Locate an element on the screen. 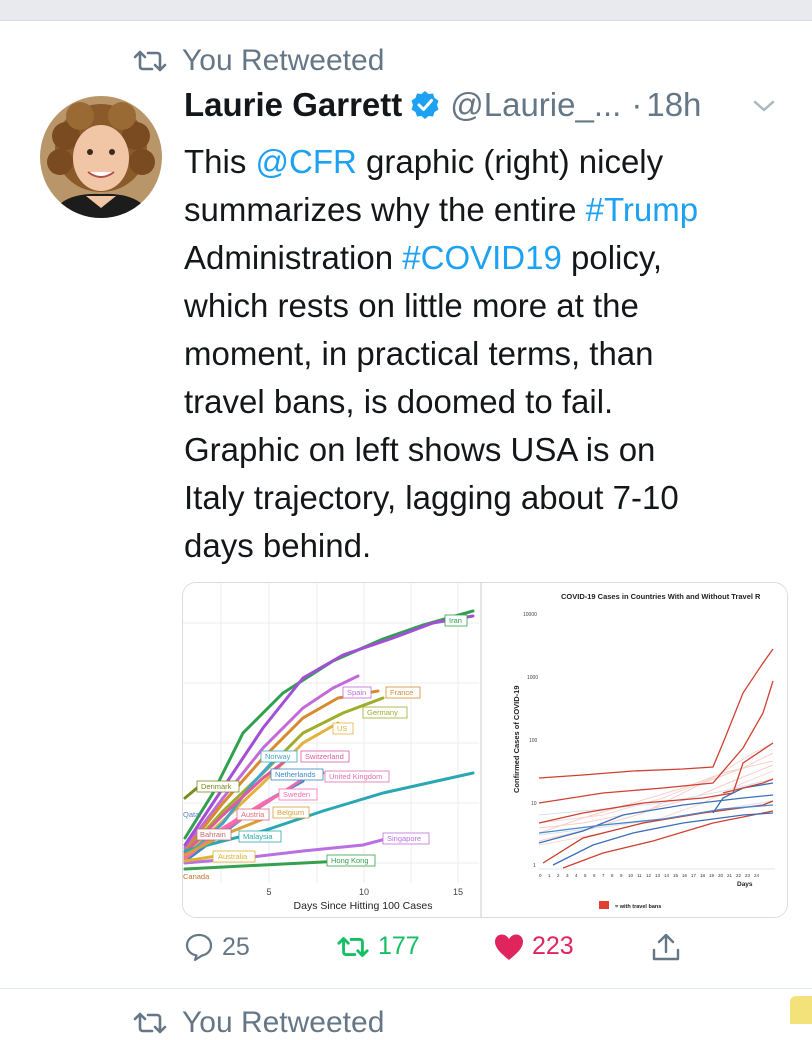  label-france: France is located at coordinates (401, 692).